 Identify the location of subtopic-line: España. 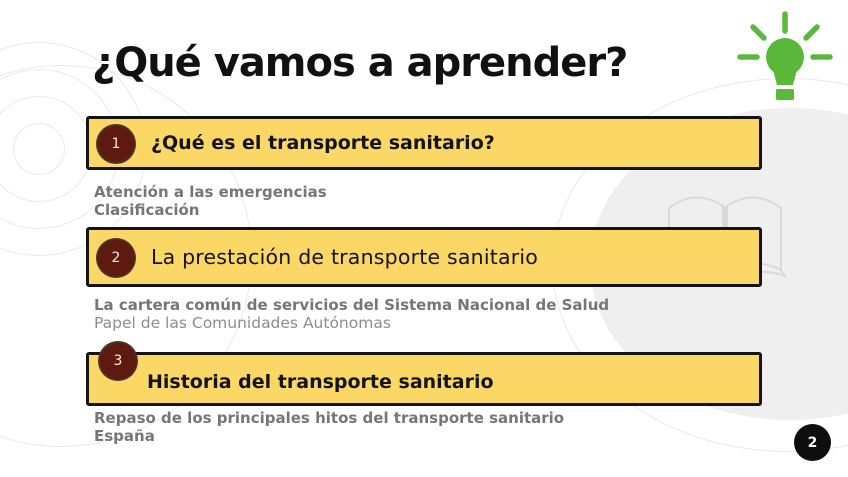
(124, 436).